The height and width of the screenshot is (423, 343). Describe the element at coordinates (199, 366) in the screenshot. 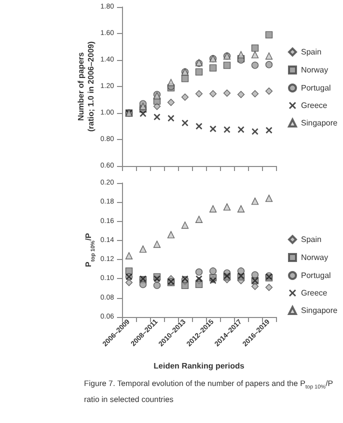

I see `x-axis-title: Leiden Ranking periods` at that location.